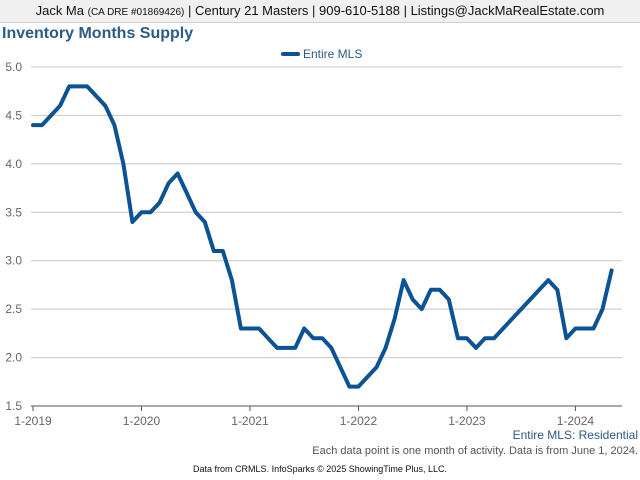 This screenshot has height=480, width=640. I want to click on footer-series-label: Entire MLS: Residential, so click(575, 435).